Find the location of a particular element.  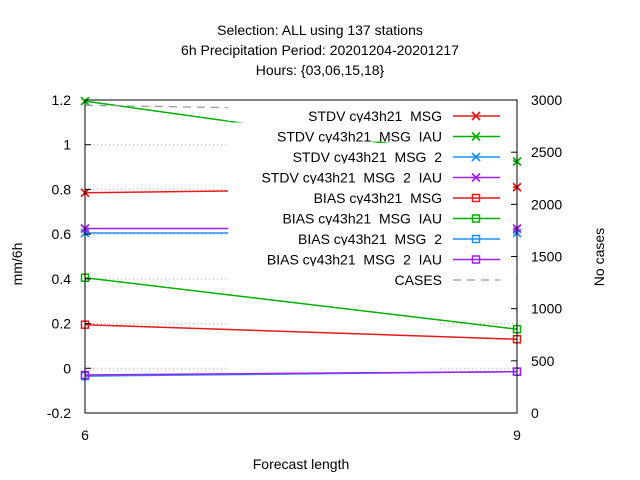

y-tick-label: -0.2 is located at coordinates (59, 413).